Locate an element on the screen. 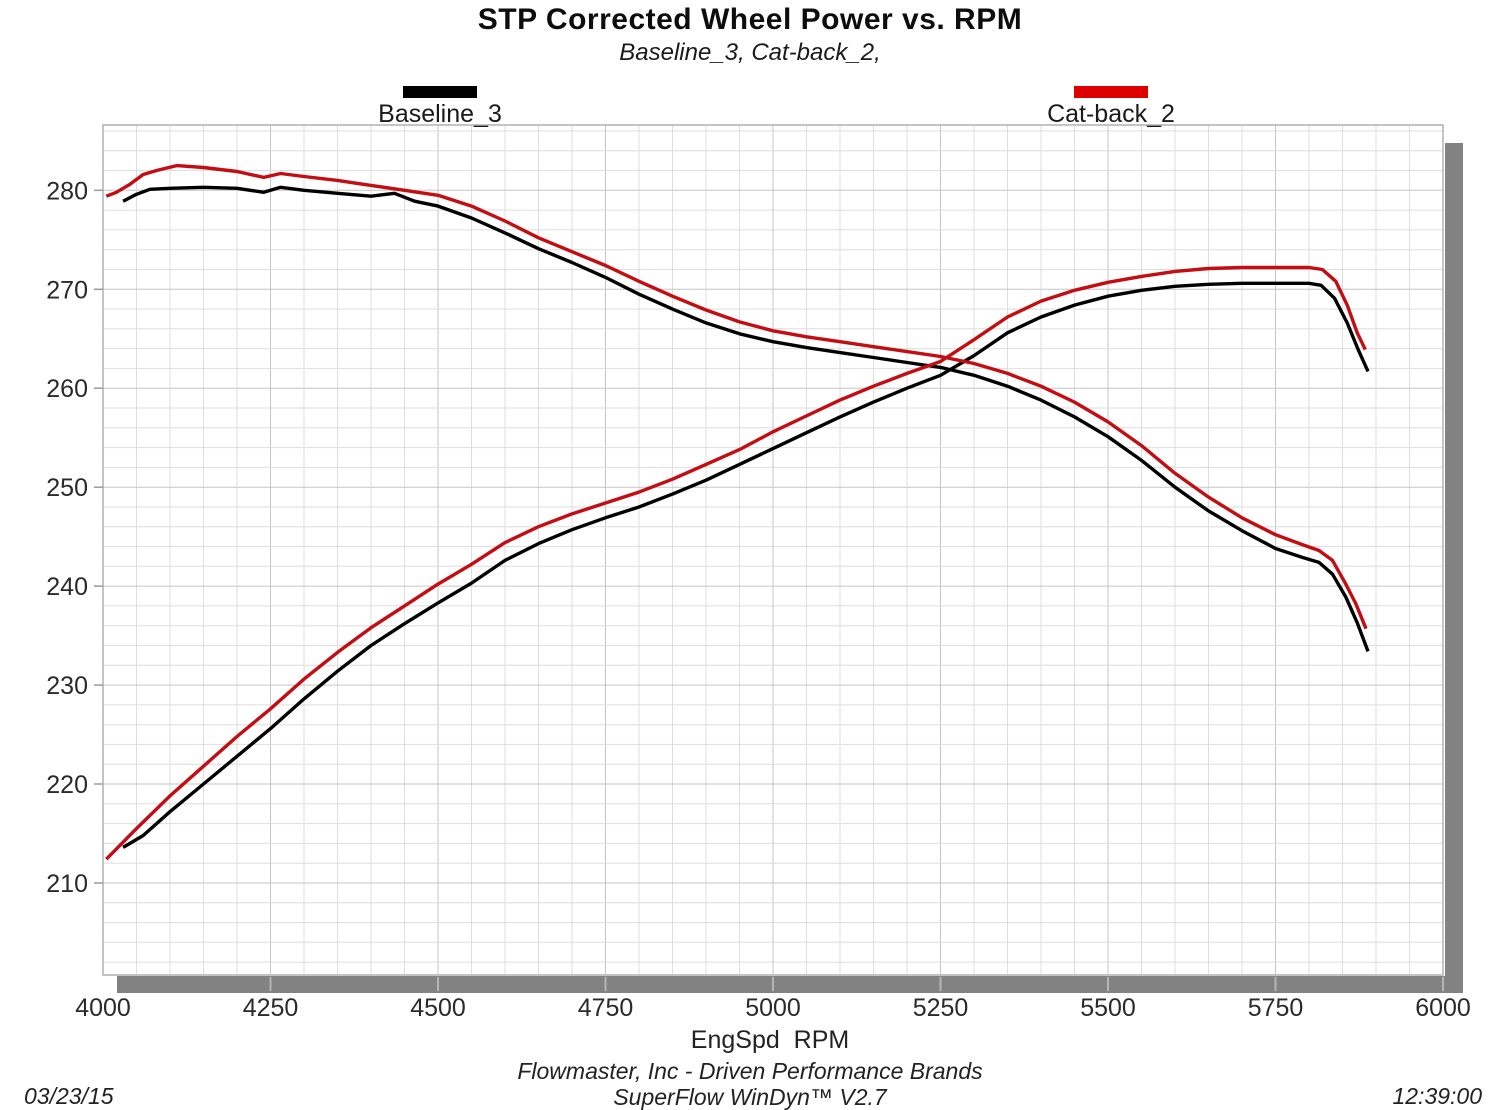 The image size is (1500, 1110). legend-label-baseline: Baseline_3 is located at coordinates (440, 114).